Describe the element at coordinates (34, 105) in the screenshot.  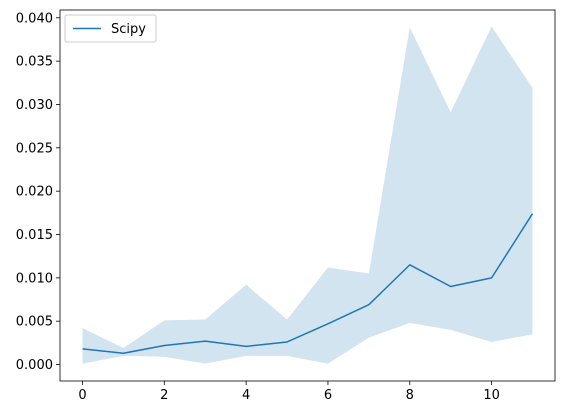
I see `y-tick-label: 0.030` at that location.